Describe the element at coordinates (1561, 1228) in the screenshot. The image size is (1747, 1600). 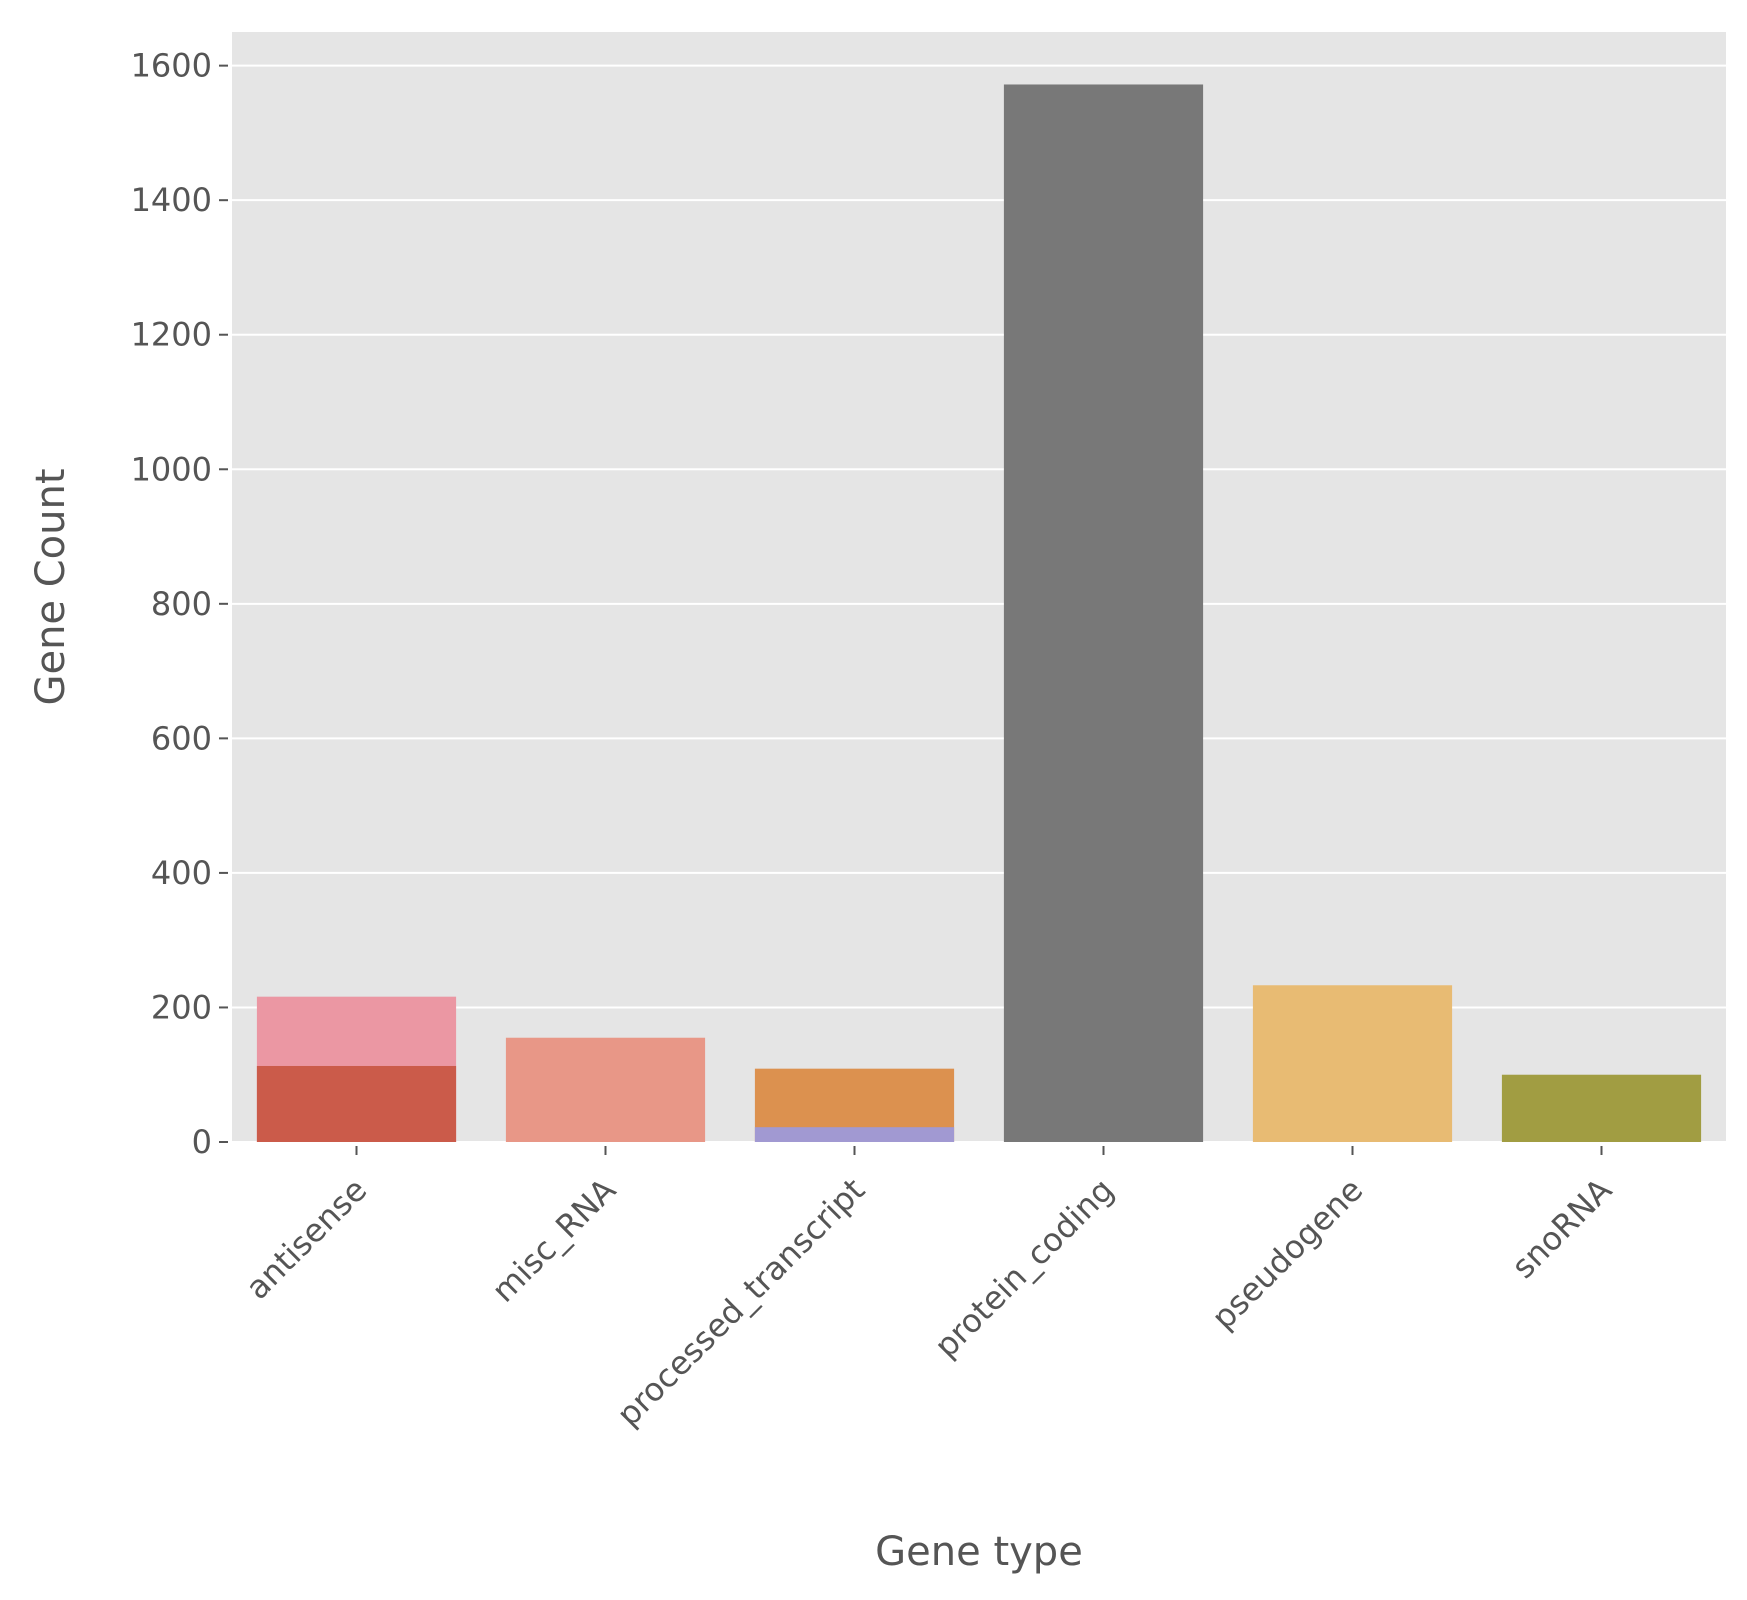
I see `x-tick-label: snoRNA` at that location.